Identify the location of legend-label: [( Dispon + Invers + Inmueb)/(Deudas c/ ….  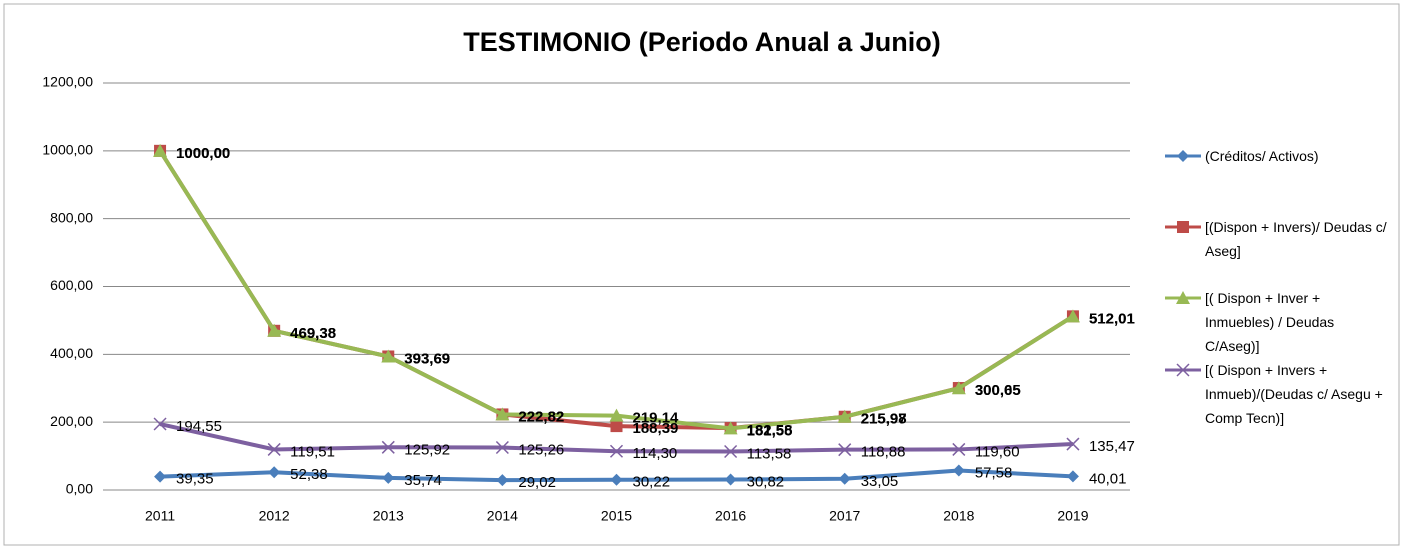
(1294, 394).